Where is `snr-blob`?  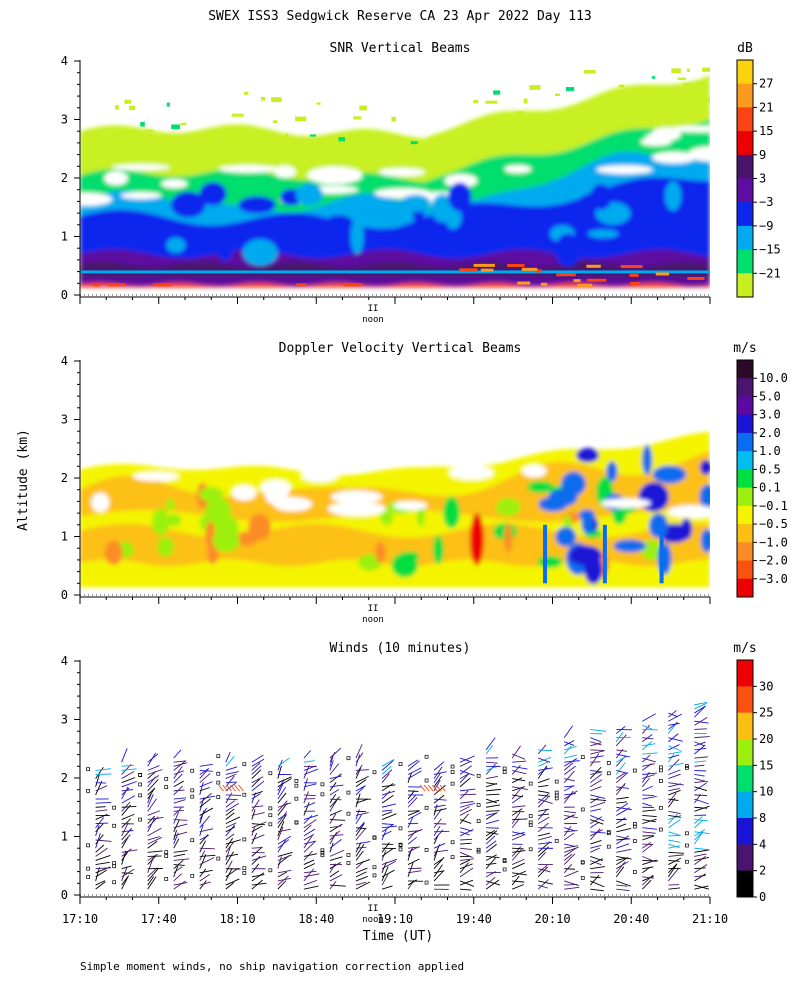
snr-blob is located at coordinates (225, 246).